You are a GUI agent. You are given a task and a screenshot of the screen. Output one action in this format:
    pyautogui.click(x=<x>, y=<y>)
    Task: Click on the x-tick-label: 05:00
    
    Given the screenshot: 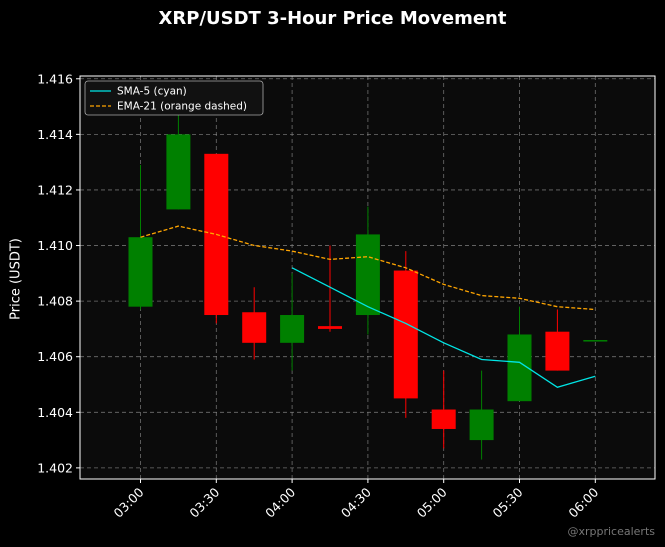 What is the action you would take?
    pyautogui.click(x=432, y=502)
    